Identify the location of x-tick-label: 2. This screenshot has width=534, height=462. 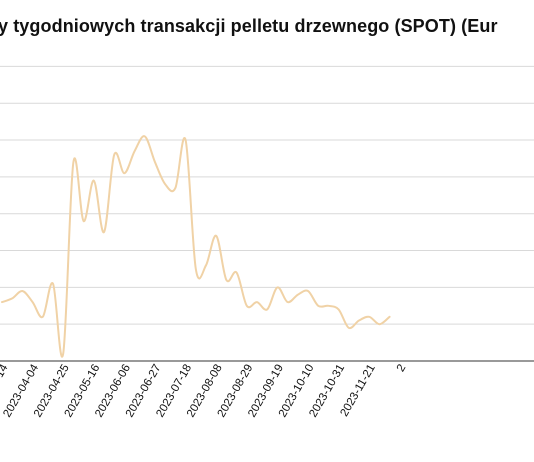
(402, 369).